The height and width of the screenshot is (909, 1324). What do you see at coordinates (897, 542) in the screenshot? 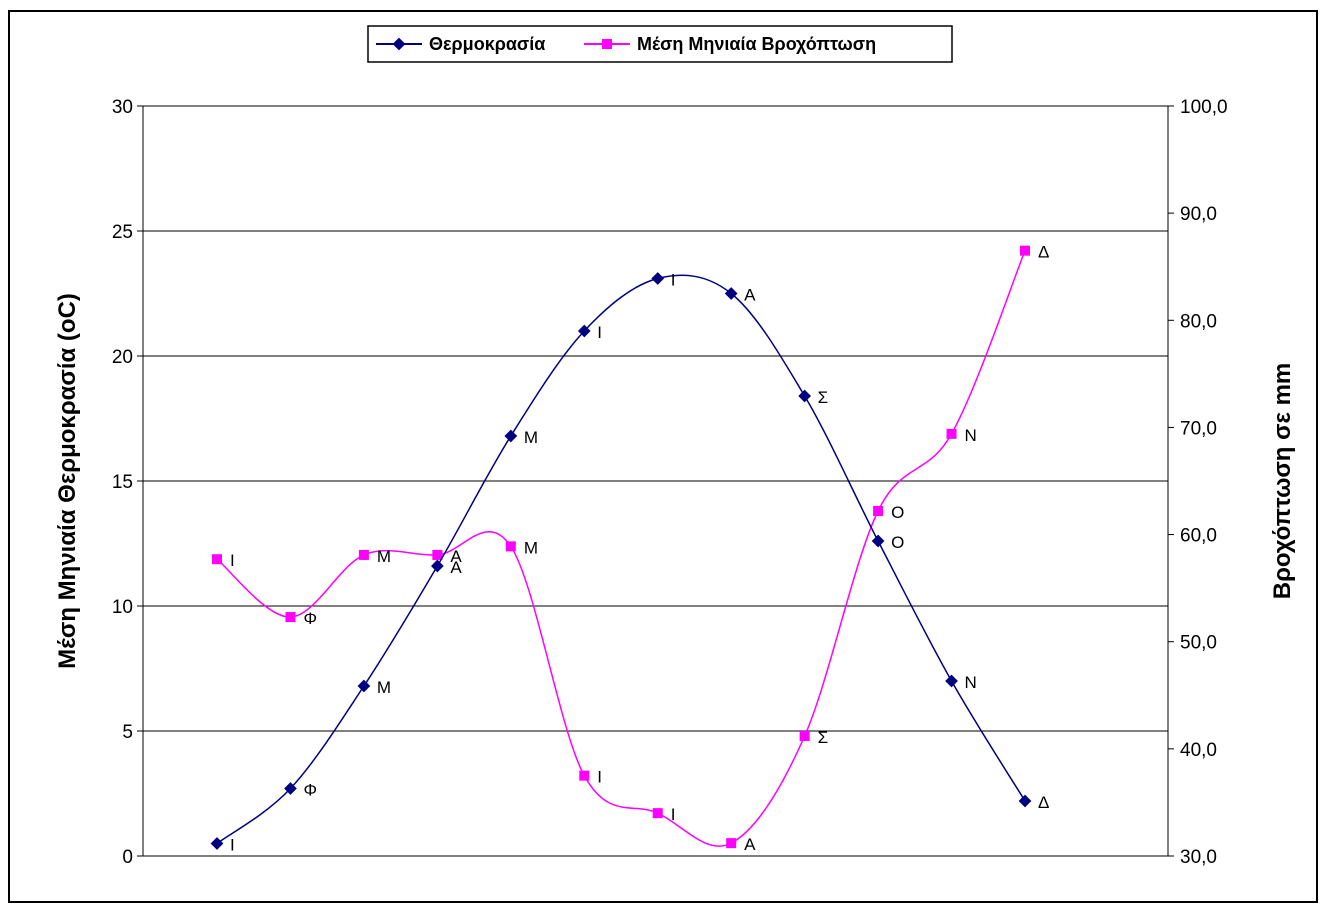
I see `temperature-point-label: Ο` at bounding box center [897, 542].